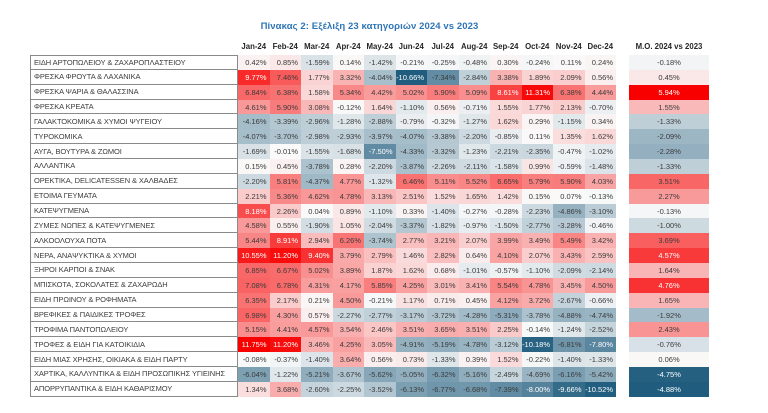 The width and height of the screenshot is (768, 413). What do you see at coordinates (474, 152) in the screenshot?
I see `value-cell: -1.23%` at bounding box center [474, 152].